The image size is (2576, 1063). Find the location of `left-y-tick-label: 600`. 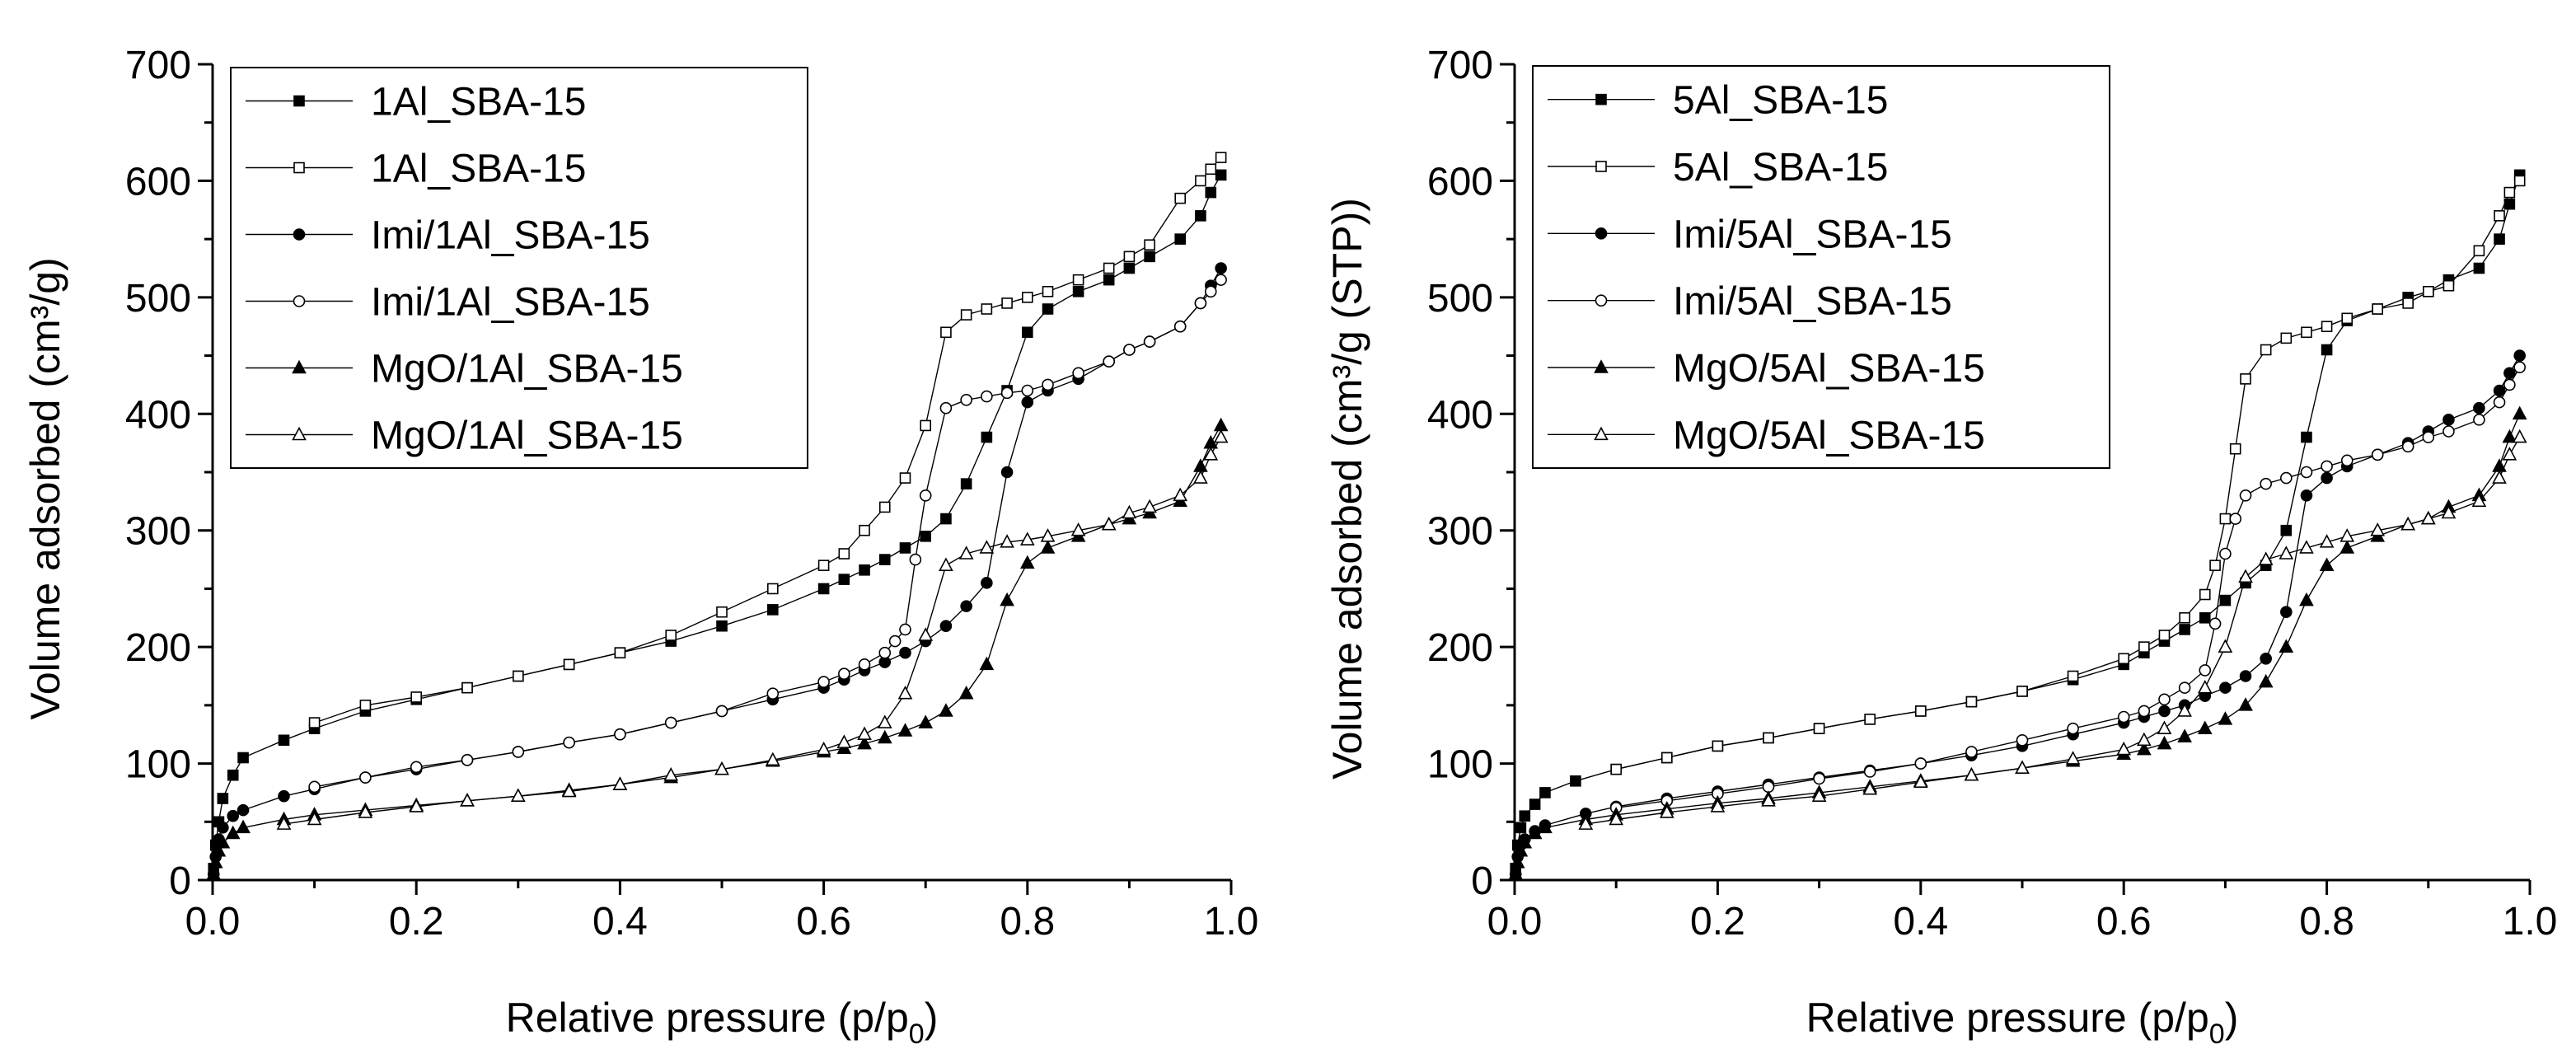

left-y-tick-label: 600 is located at coordinates (158, 182).